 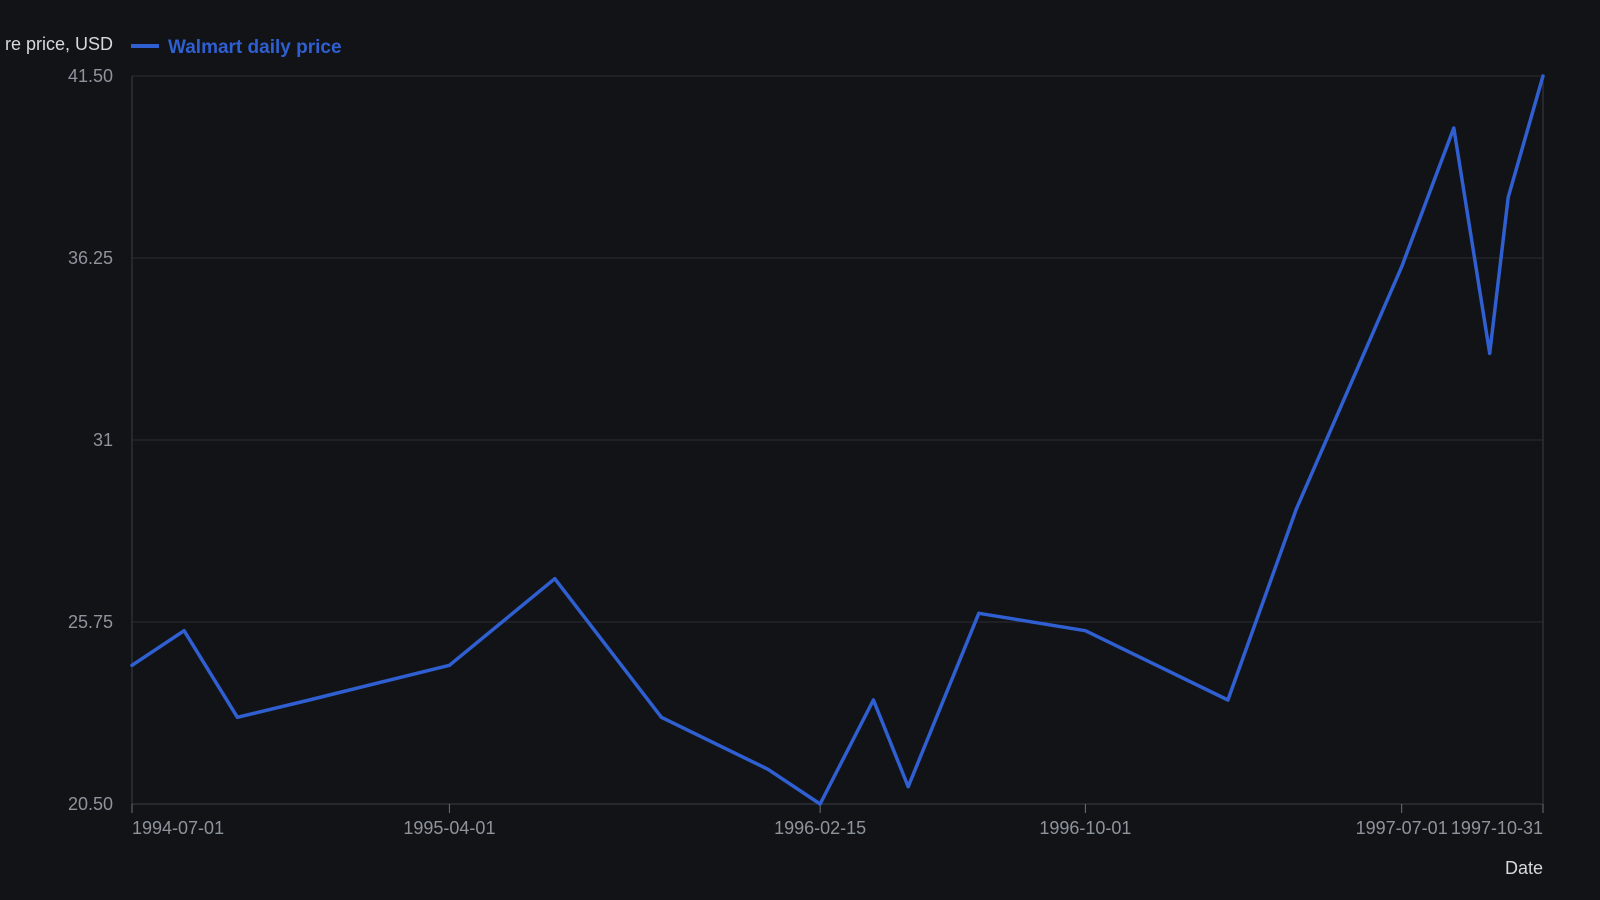 I want to click on y-tick-label: 41.50, so click(x=90, y=76).